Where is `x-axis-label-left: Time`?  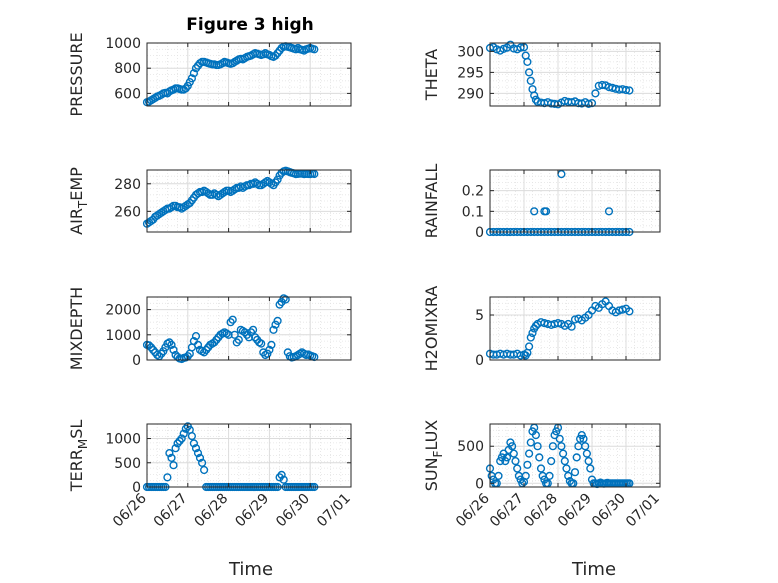 x-axis-label-left: Time is located at coordinates (250, 569).